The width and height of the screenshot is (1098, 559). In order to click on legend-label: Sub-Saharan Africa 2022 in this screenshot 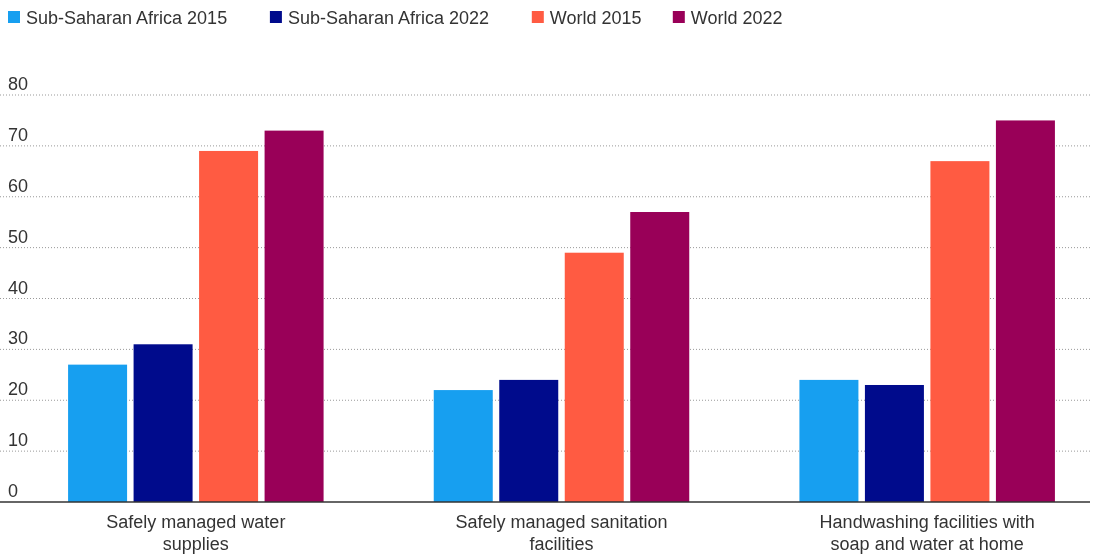, I will do `click(388, 18)`.